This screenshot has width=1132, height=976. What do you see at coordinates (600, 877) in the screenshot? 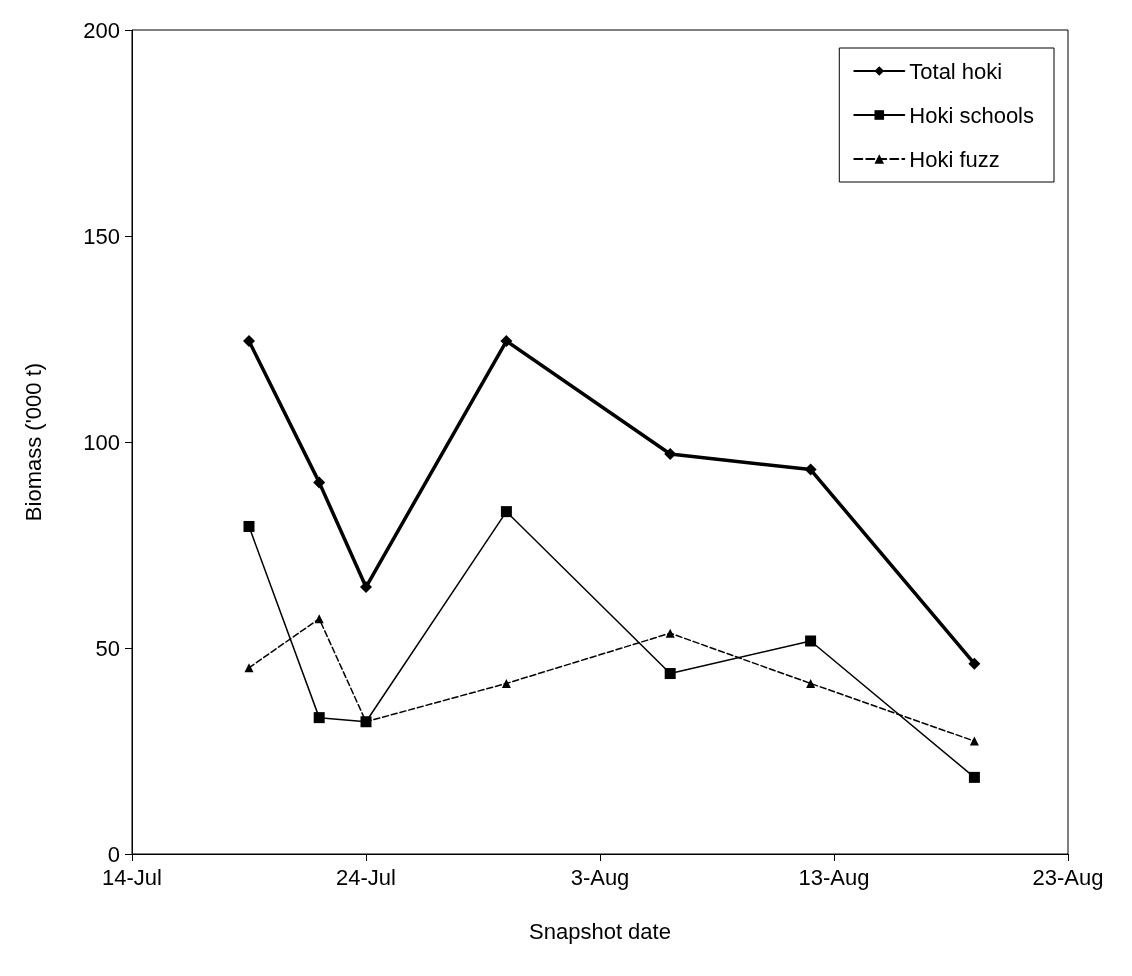
I see `x-tick-label: 3-Aug` at bounding box center [600, 877].